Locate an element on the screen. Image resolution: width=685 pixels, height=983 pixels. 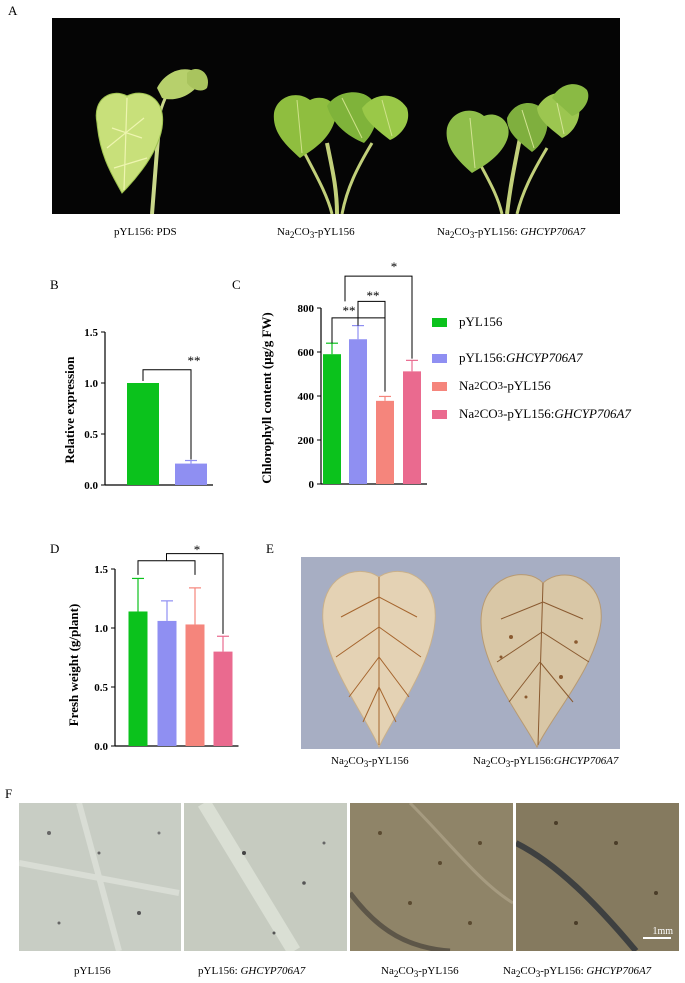
significance-d: * is located at coordinates (197, 549).